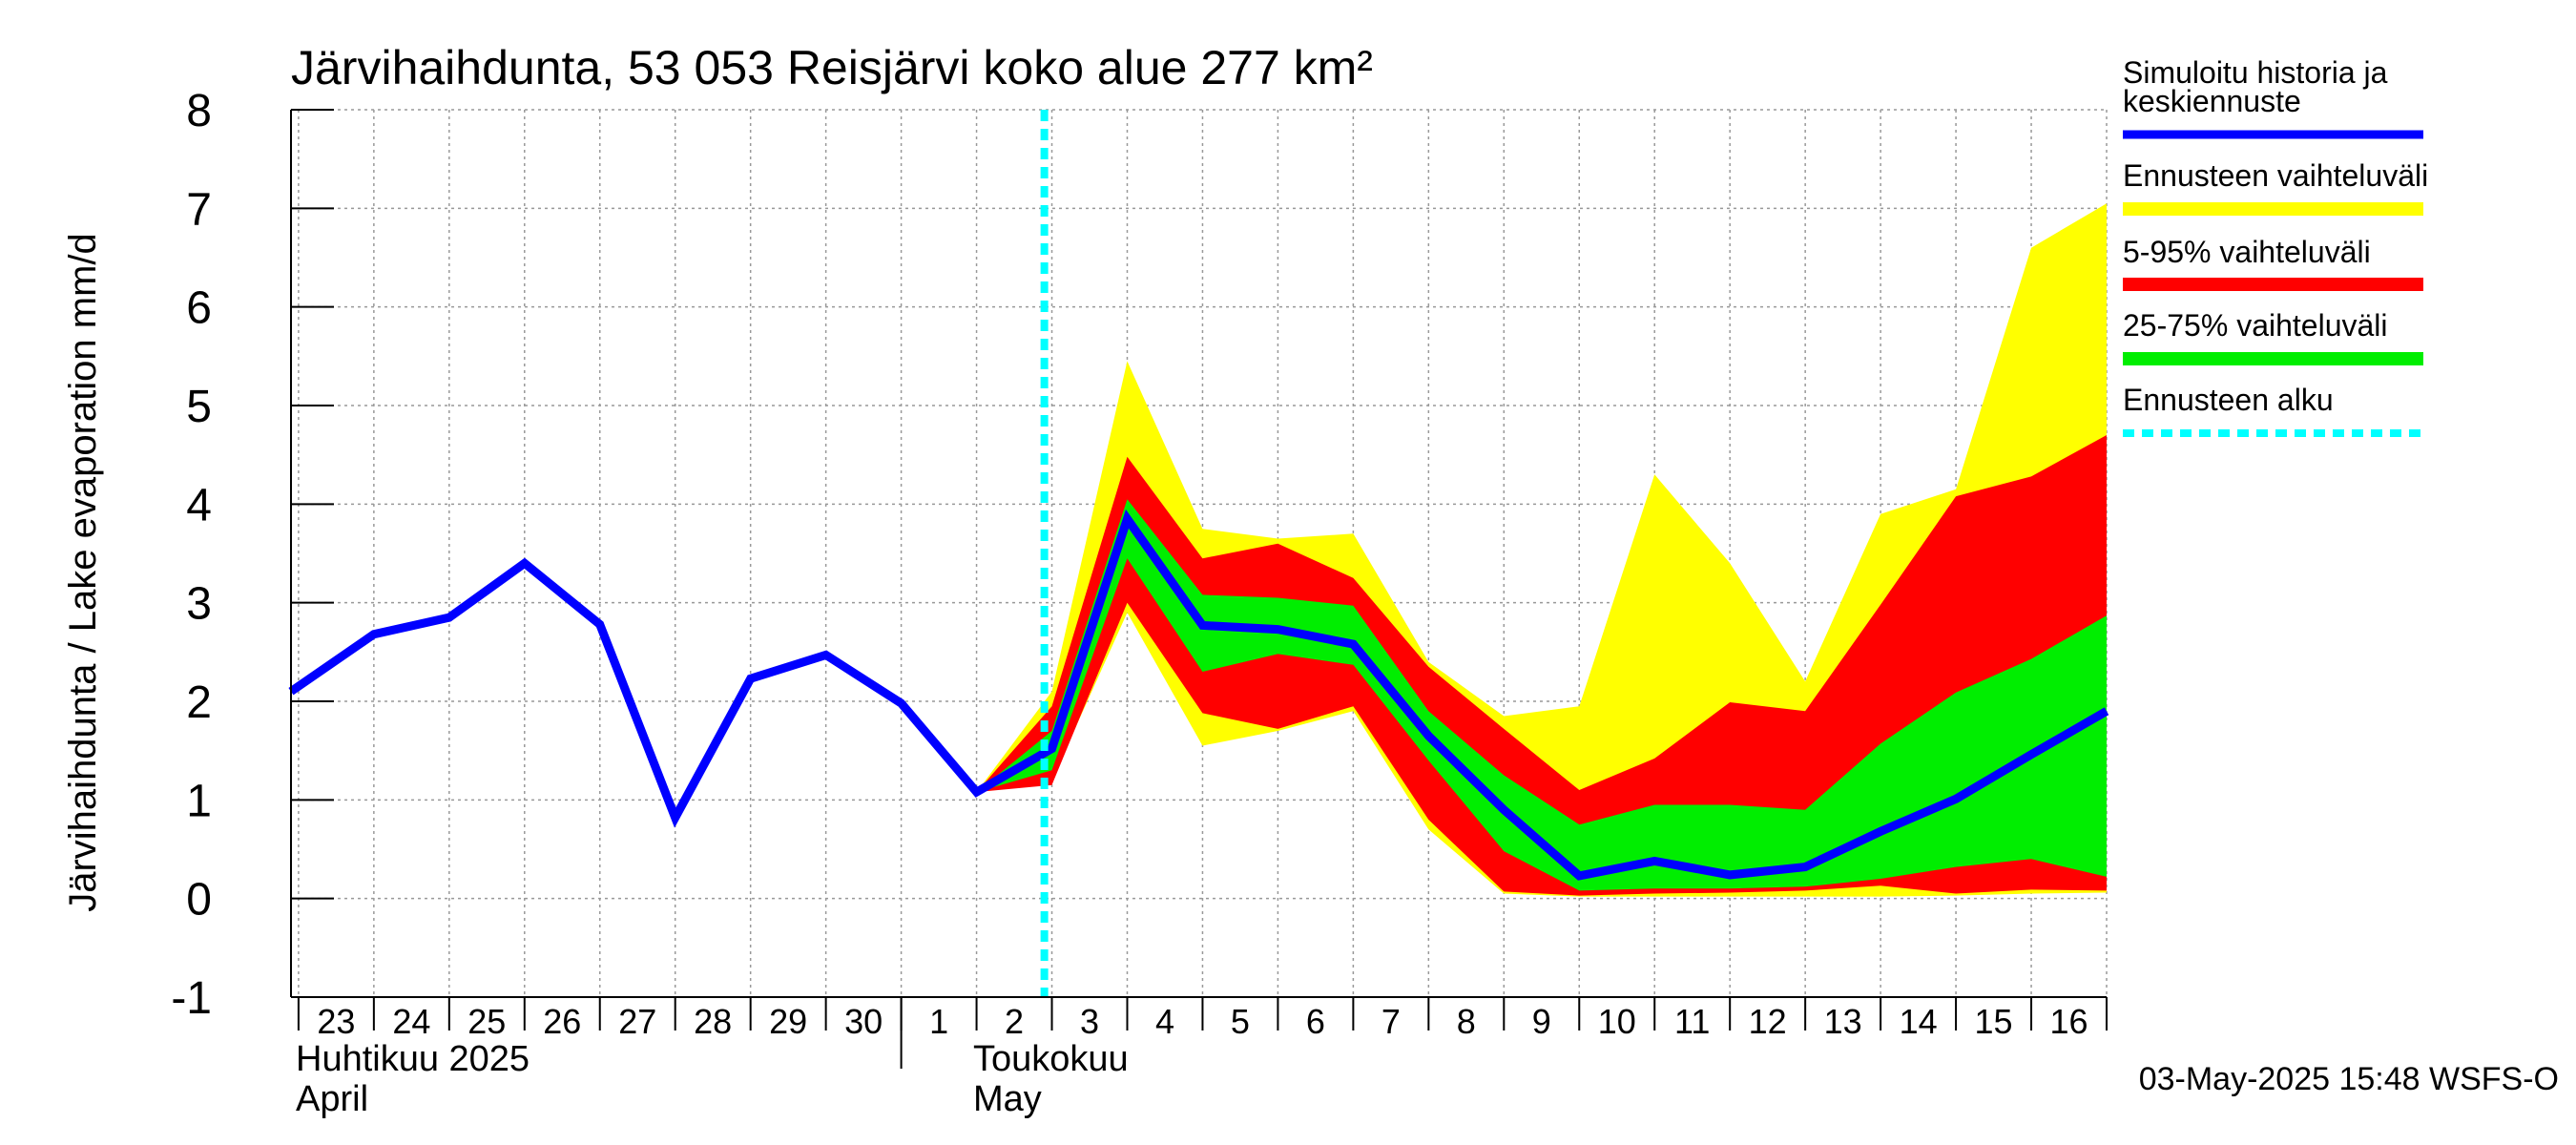  I want to click on x-day-label: 25, so click(486, 1022).